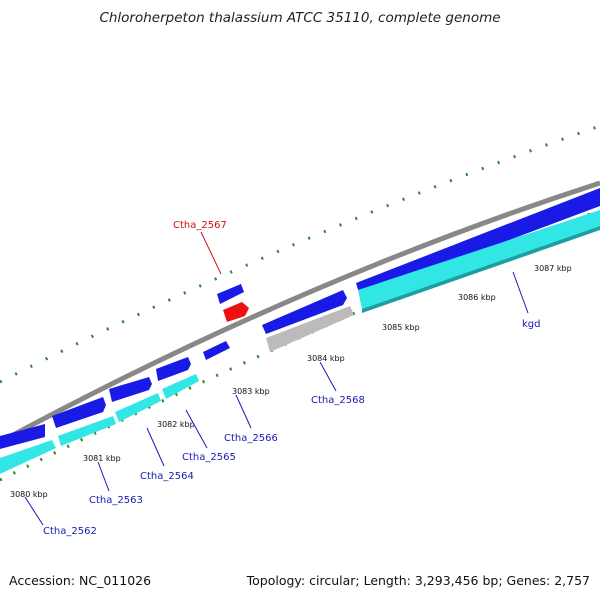 The width and height of the screenshot is (600, 600). What do you see at coordinates (251, 438) in the screenshot?
I see `gene-label-ctha-2566: Ctha_2566` at bounding box center [251, 438].